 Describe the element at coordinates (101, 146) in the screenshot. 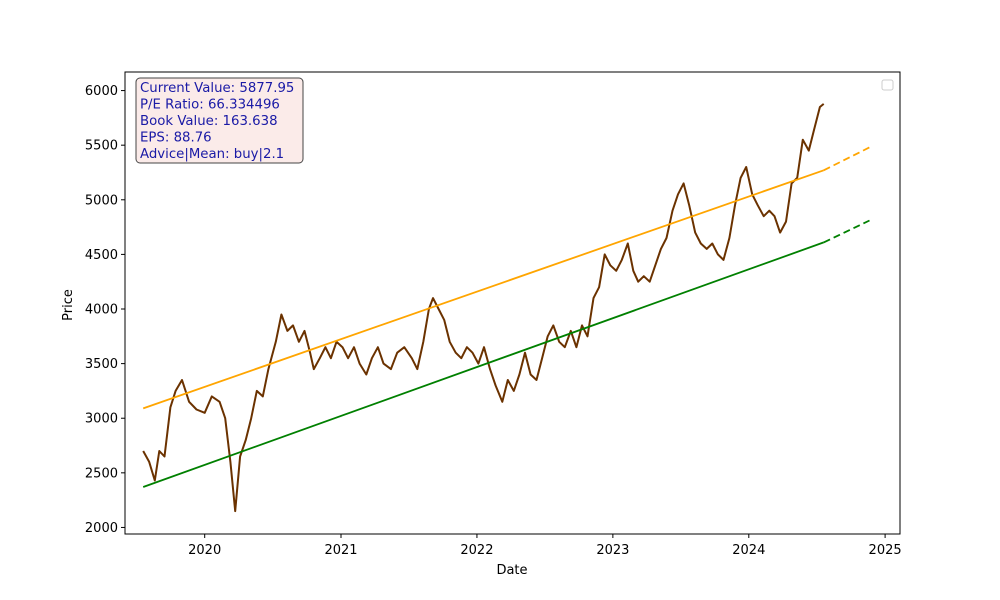

I see `y-tick-label-7: 5500` at that location.